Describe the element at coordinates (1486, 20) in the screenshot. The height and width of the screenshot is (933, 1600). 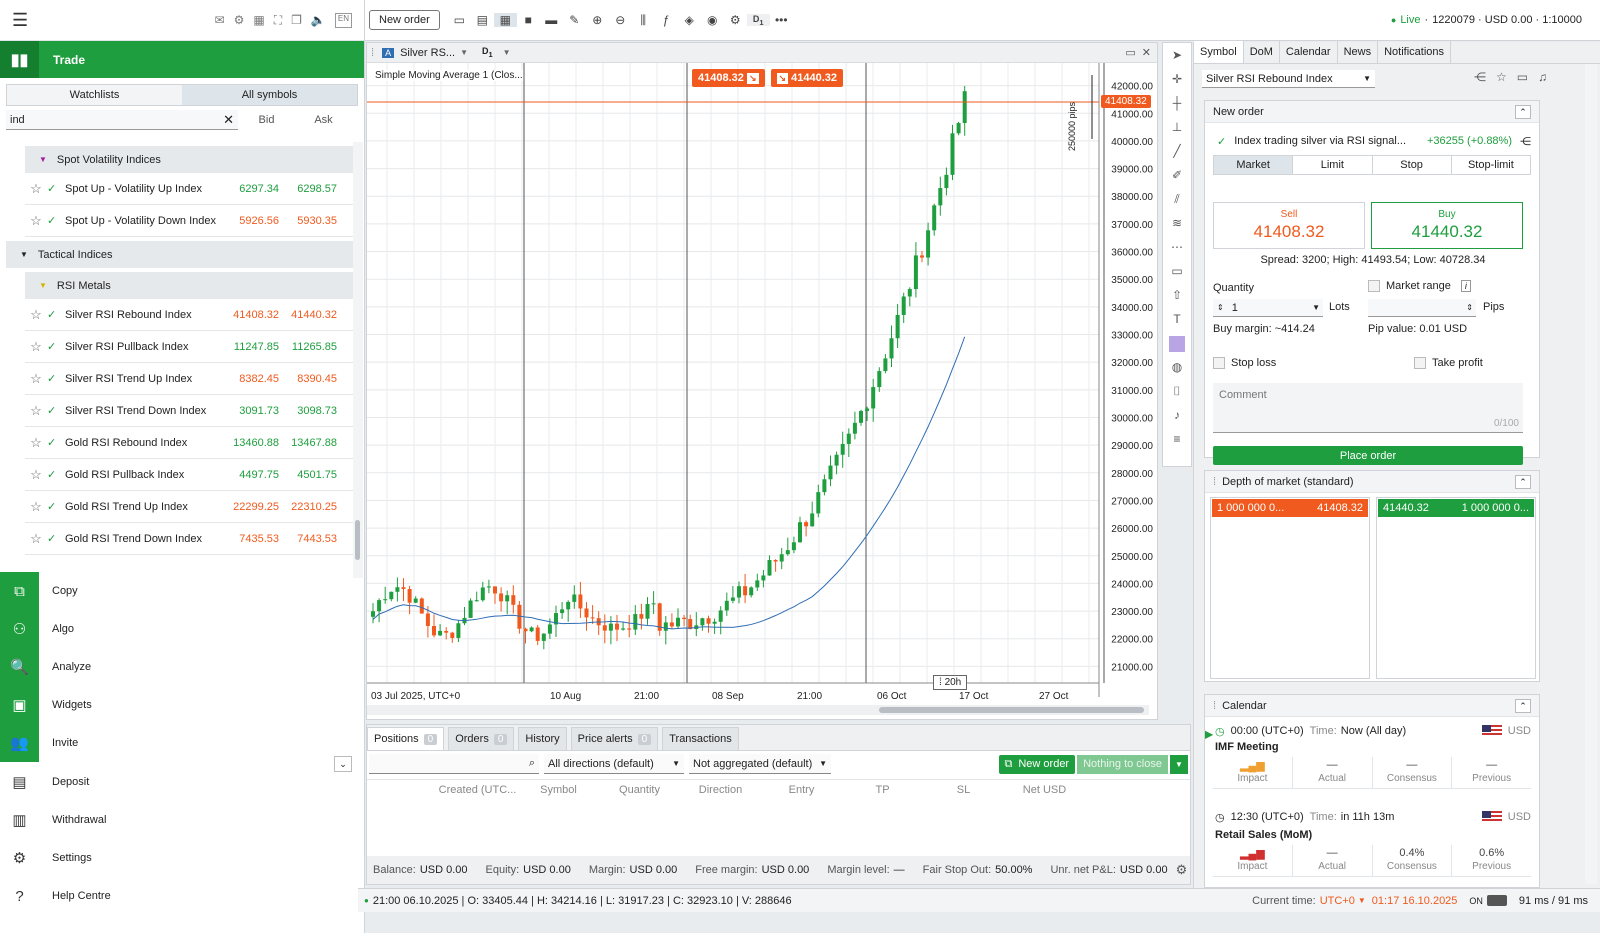
I see `account-status: ● Live · 1220079 · USD 0.00 · 1:10000` at that location.